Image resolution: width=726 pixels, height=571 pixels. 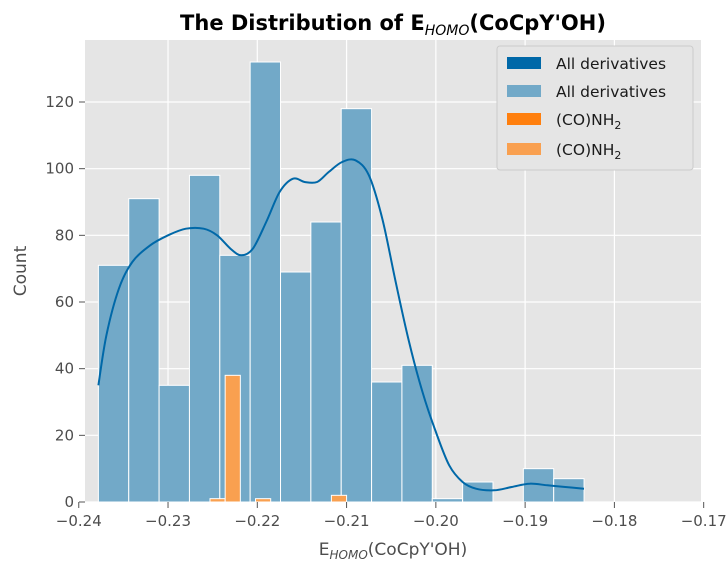 I want to click on legend-box, so click(x=595, y=108).